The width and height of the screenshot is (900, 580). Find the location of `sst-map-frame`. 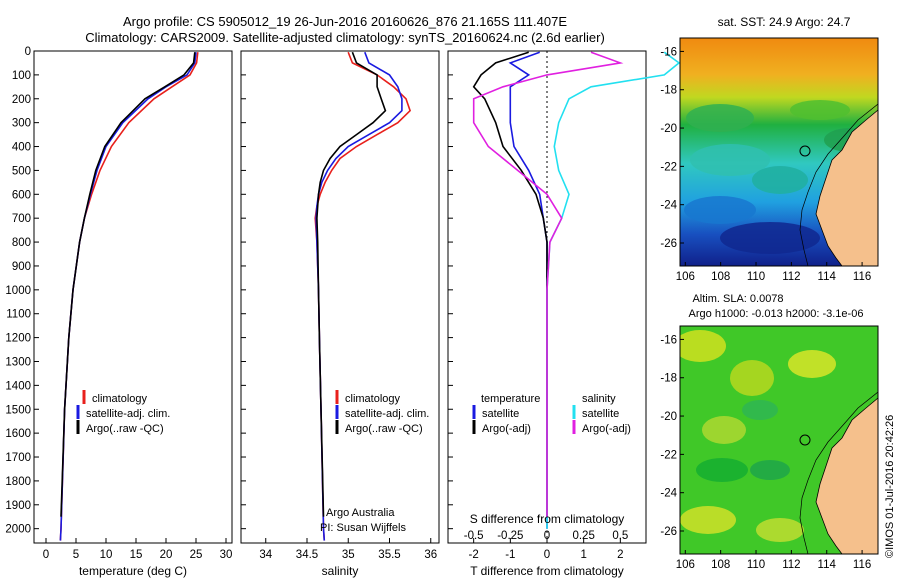

sst-map-frame is located at coordinates (779, 152).